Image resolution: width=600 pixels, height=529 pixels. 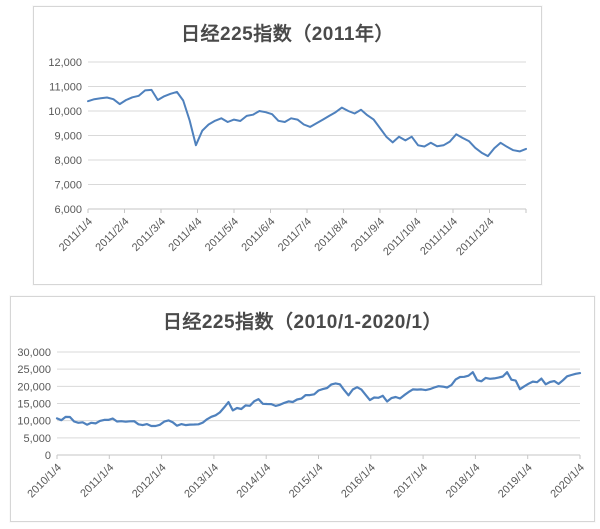 I want to click on y-tick-label: 9,000, so click(x=68, y=137).